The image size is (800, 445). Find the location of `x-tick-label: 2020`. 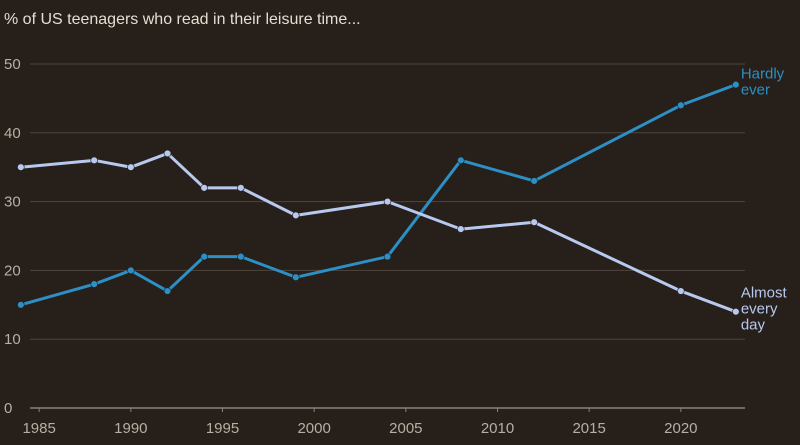

x-tick-label: 2020 is located at coordinates (680, 428).